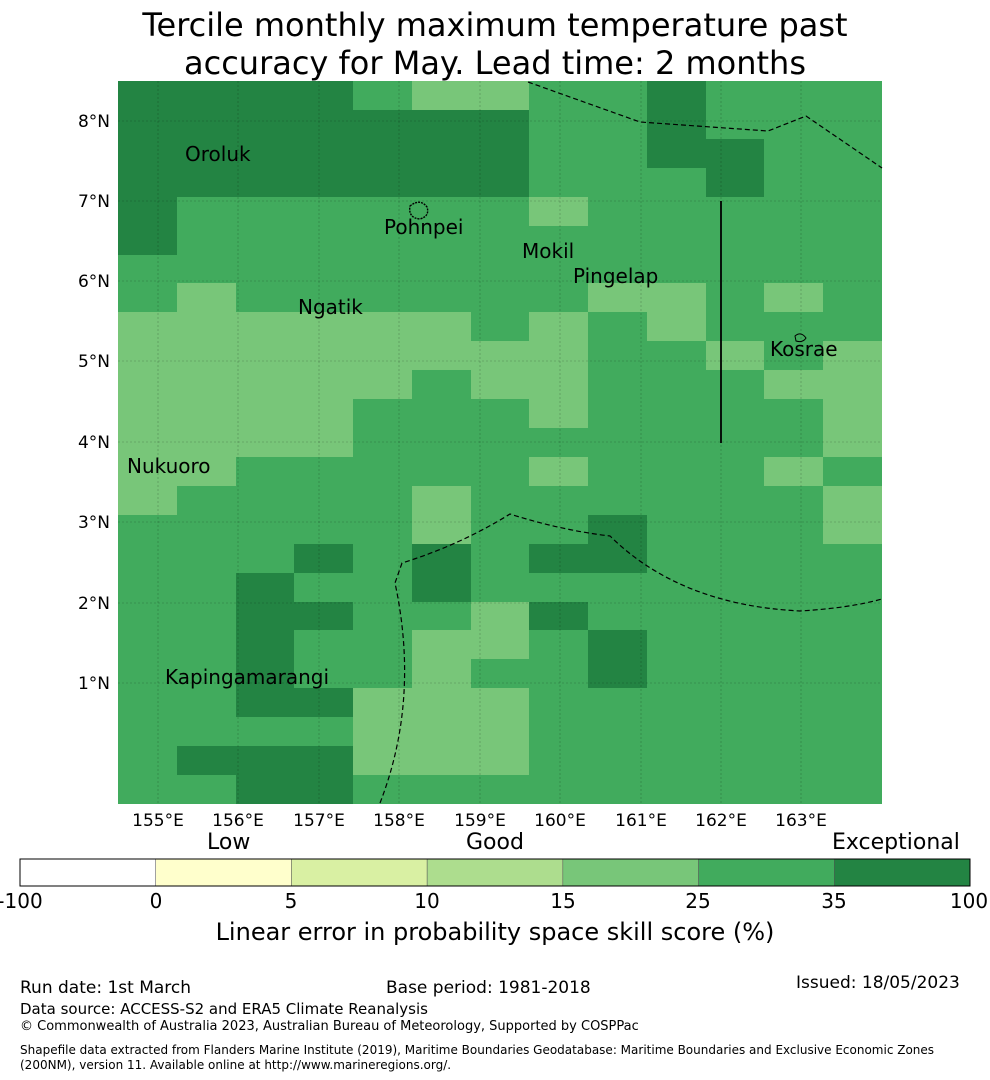 The image size is (990, 1080). I want to click on latitude-labels: 8°N 7°N 6°N 5°N 4°N 3°N 2°N 1°N, so click(94, 403).